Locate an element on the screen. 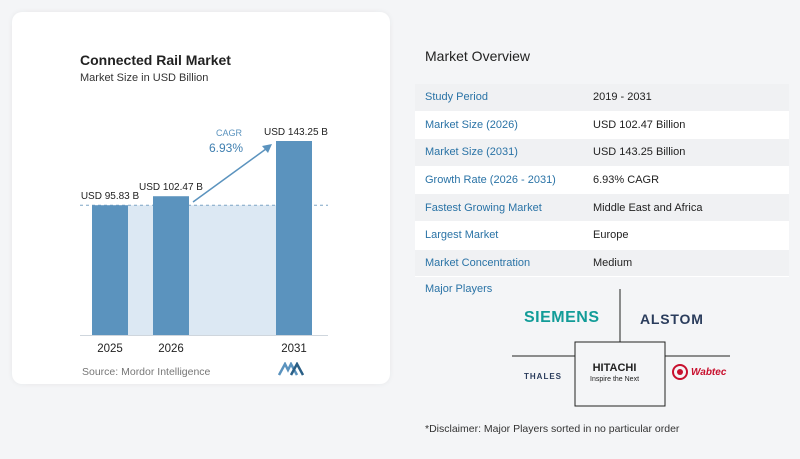 This screenshot has height=459, width=800. overview-row-key: Market Size (2031) is located at coordinates (471, 152).